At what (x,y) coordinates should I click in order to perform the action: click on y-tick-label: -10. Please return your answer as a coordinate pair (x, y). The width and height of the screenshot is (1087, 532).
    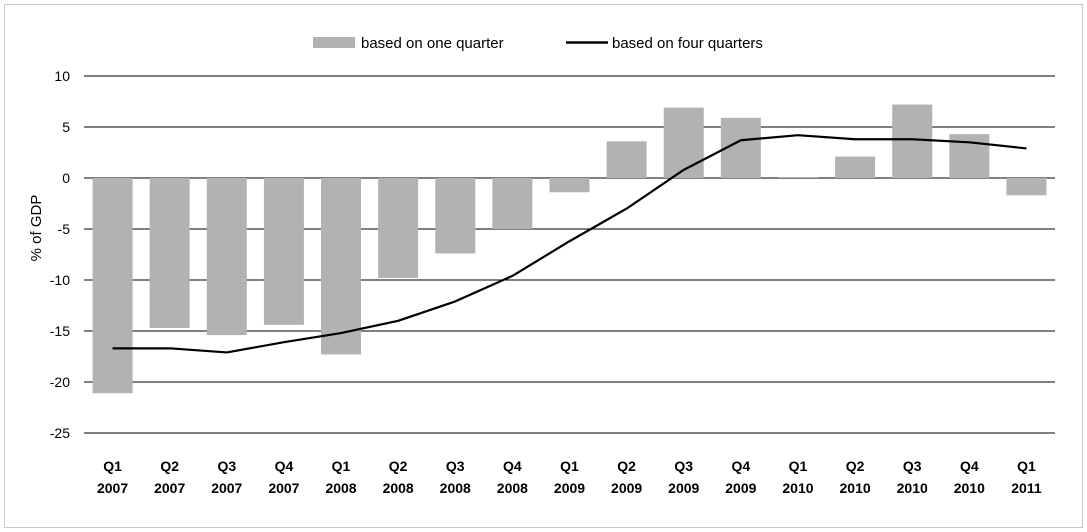
    Looking at the image, I should click on (60, 280).